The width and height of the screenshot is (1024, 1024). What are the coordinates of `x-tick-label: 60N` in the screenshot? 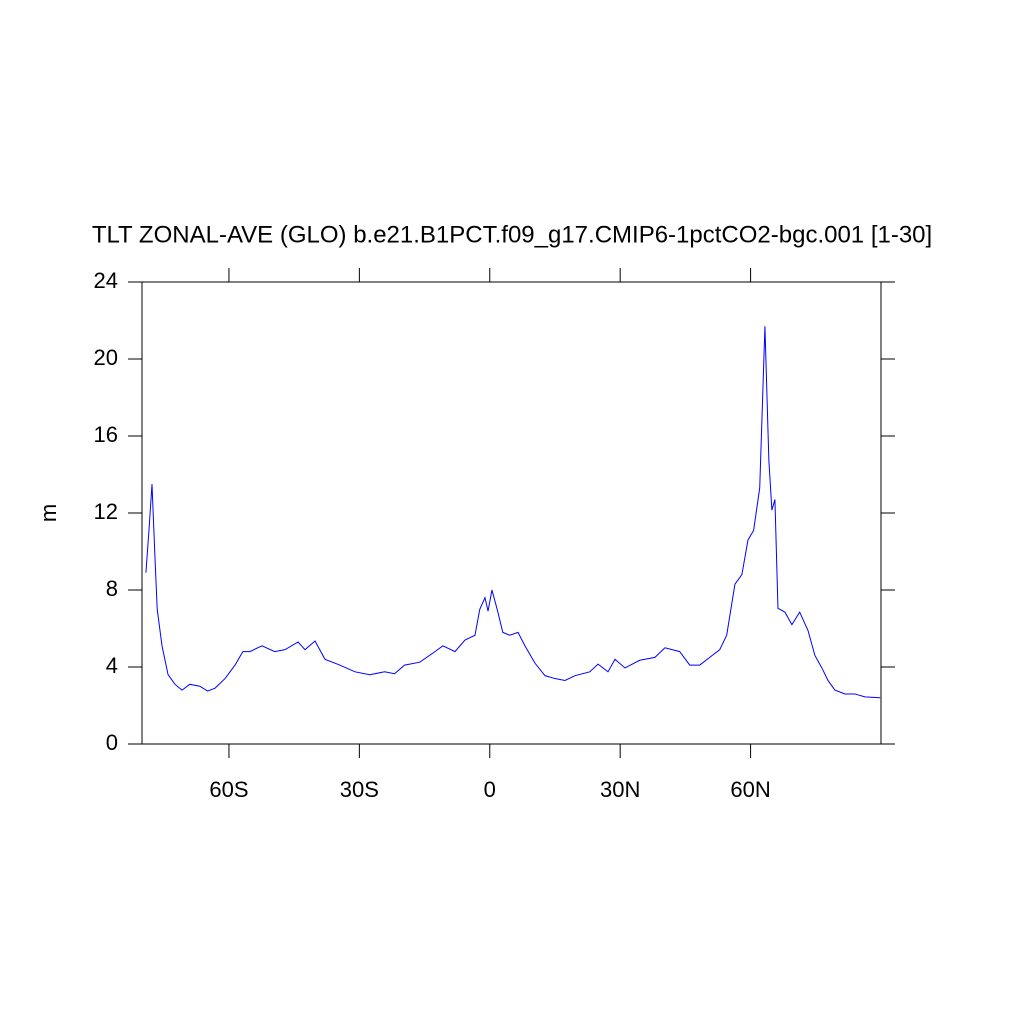 It's located at (750, 789).